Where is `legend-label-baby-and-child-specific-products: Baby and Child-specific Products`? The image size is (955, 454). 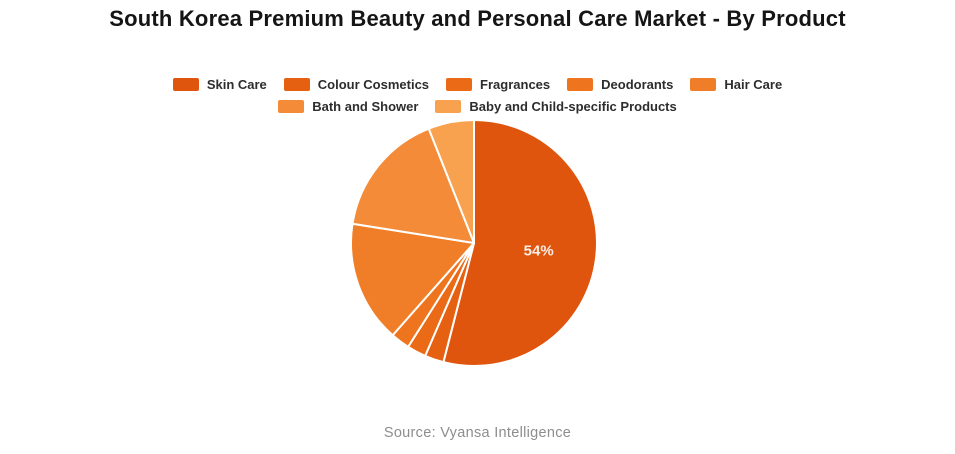 legend-label-baby-and-child-specific-products: Baby and Child-specific Products is located at coordinates (573, 106).